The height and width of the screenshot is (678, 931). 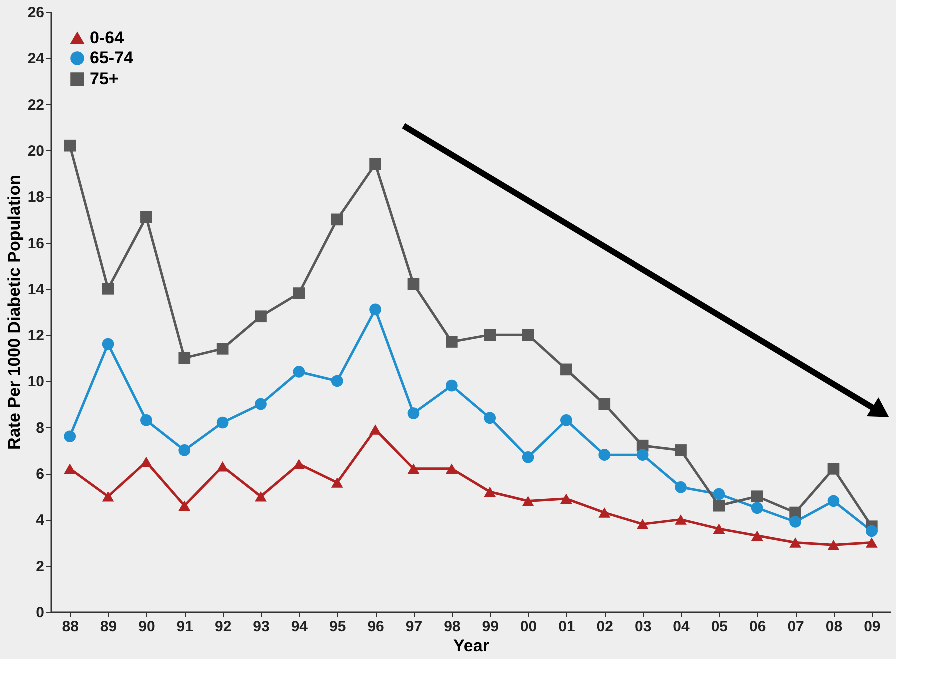 What do you see at coordinates (490, 627) in the screenshot?
I see `x-tick-label: 99` at bounding box center [490, 627].